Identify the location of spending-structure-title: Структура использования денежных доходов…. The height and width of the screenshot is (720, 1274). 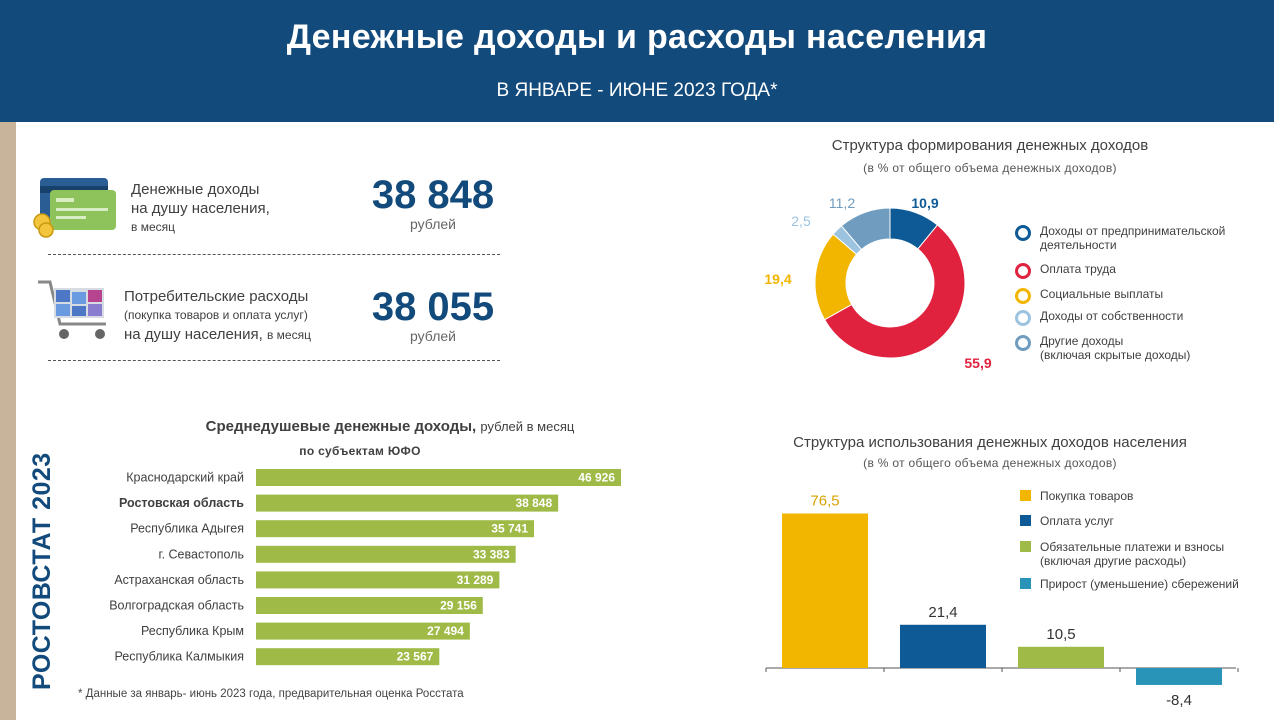
(990, 442).